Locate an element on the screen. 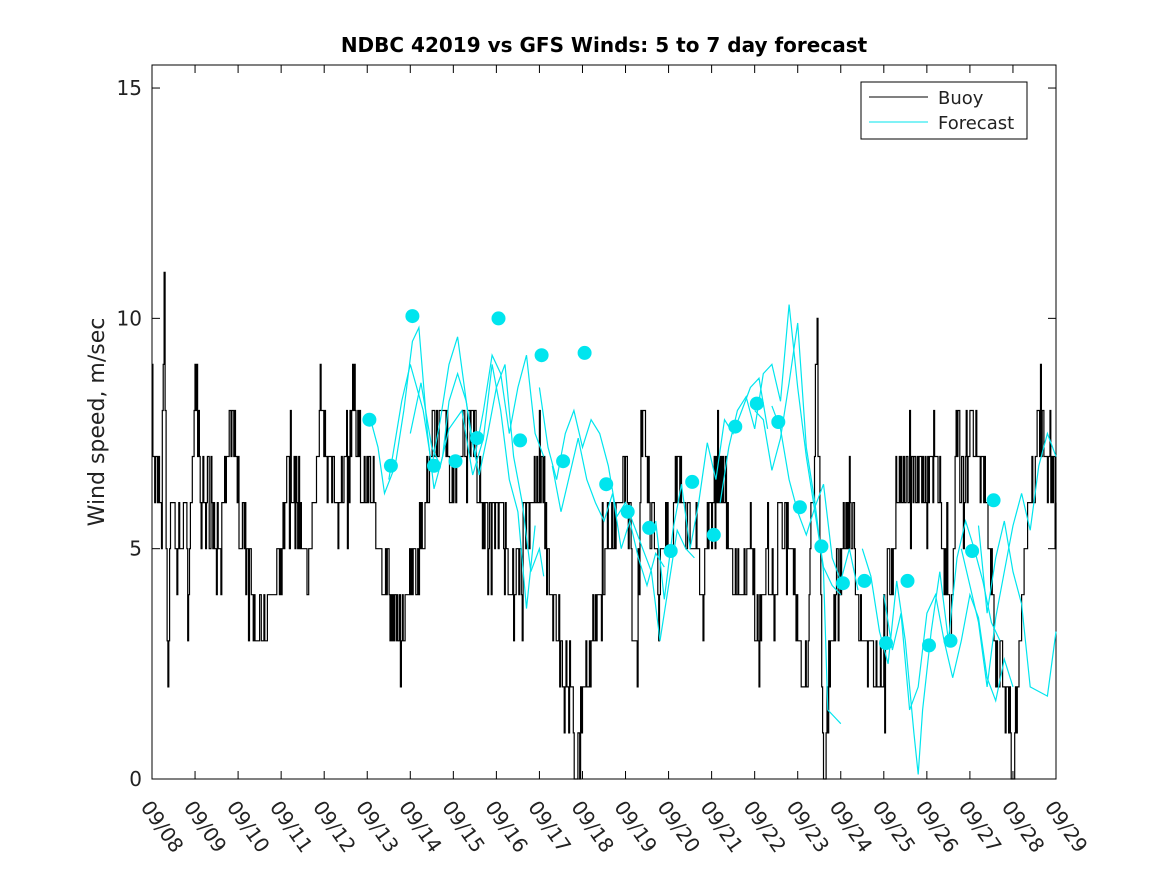  y-axis-label: Wind speed, m/sec is located at coordinates (97, 422).